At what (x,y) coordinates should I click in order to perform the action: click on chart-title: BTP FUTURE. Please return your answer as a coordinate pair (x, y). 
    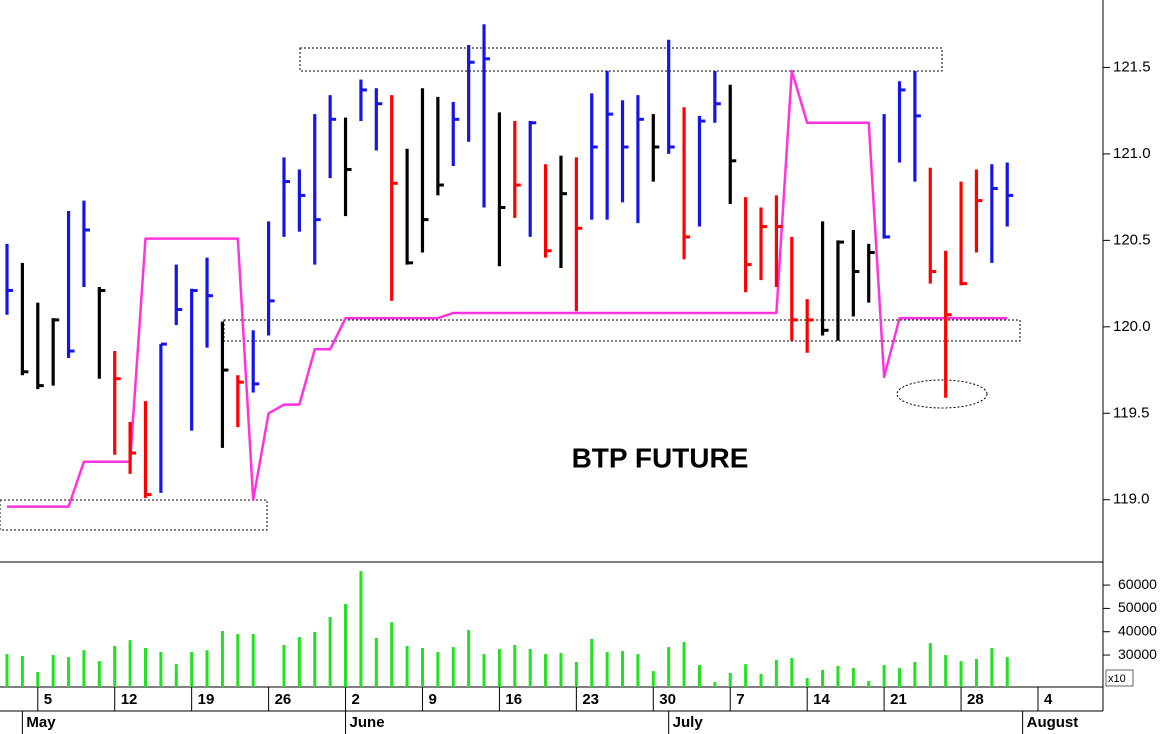
    Looking at the image, I should click on (660, 457).